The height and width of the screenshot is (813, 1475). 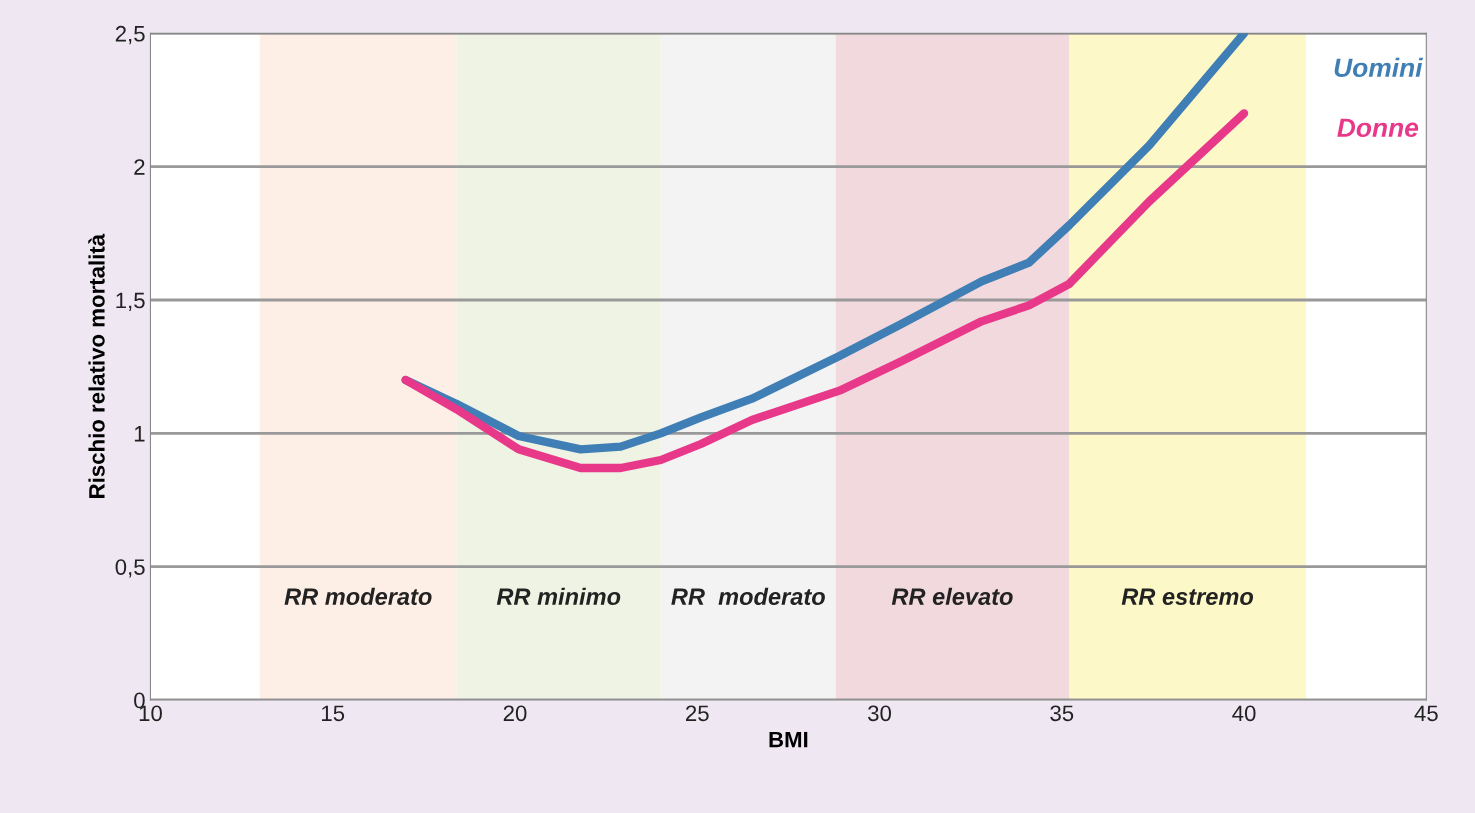 What do you see at coordinates (96, 365) in the screenshot?
I see `y-axis-title: Rischio relativo mortalità` at bounding box center [96, 365].